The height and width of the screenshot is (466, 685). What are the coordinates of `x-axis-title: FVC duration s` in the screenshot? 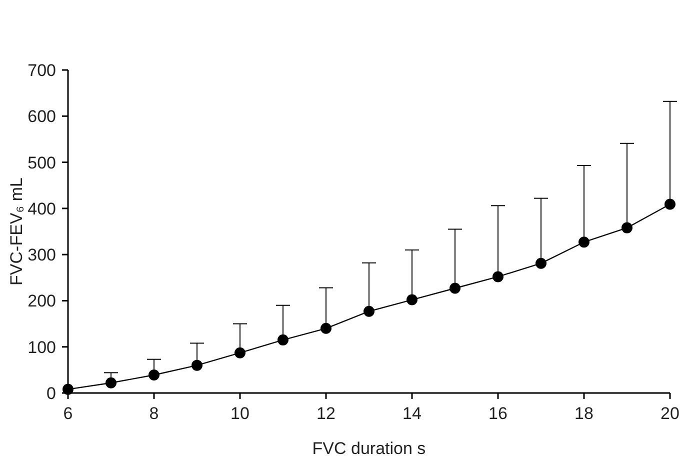 It's located at (369, 448).